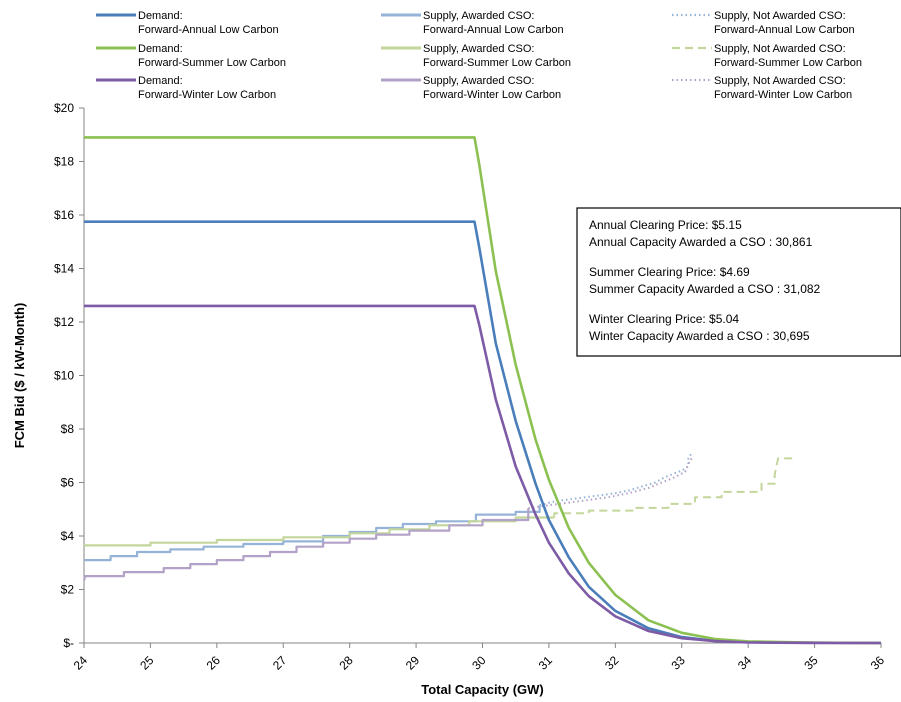 The height and width of the screenshot is (702, 901). Describe the element at coordinates (64, 108) in the screenshot. I see `y-tick-label: $20` at that location.